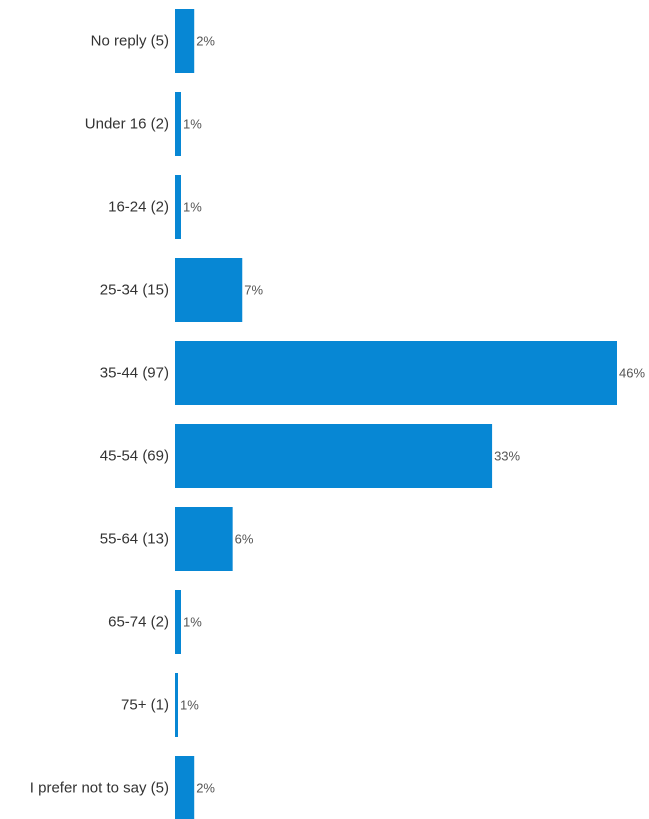 The width and height of the screenshot is (649, 819). I want to click on category-label: No reply (5), so click(130, 41).